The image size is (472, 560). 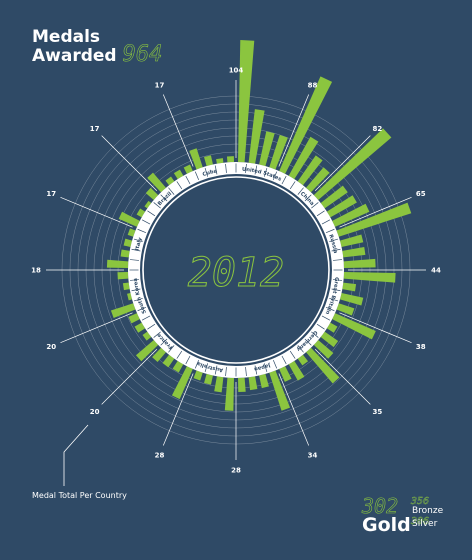 I want to click on country-total-label: 20, so click(x=95, y=412).